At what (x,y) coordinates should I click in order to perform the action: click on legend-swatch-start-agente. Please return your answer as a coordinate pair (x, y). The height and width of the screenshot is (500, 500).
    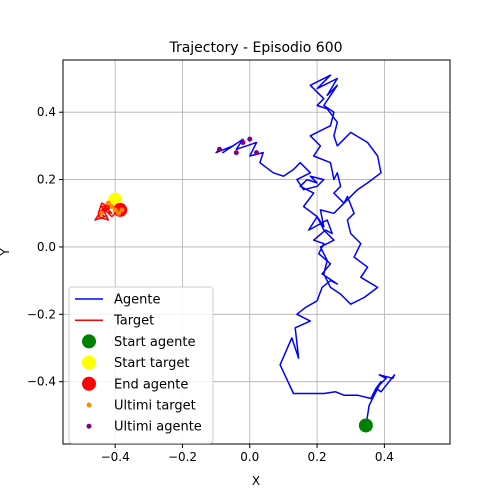
    Looking at the image, I should click on (89, 341).